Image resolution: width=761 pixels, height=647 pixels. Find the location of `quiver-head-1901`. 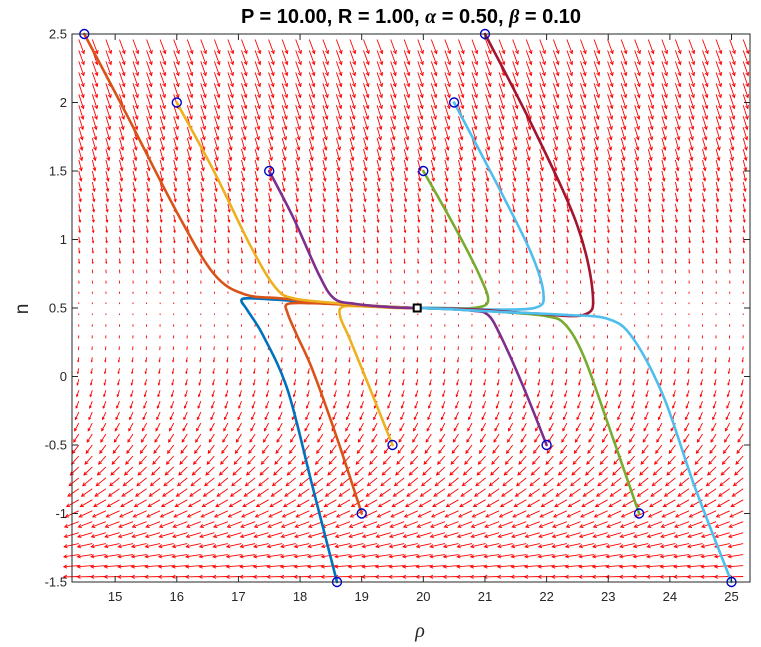

quiver-head-1901 is located at coordinates (580, 566).